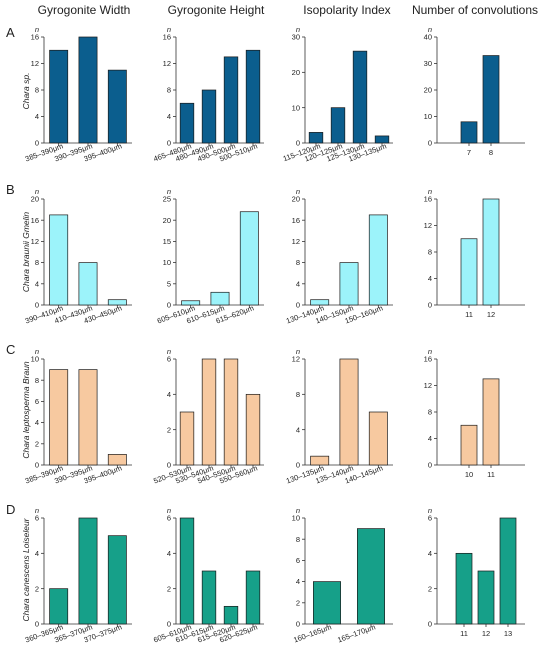 The image size is (550, 656). I want to click on column-title-width: Gyrogonite Width, so click(84, 10).